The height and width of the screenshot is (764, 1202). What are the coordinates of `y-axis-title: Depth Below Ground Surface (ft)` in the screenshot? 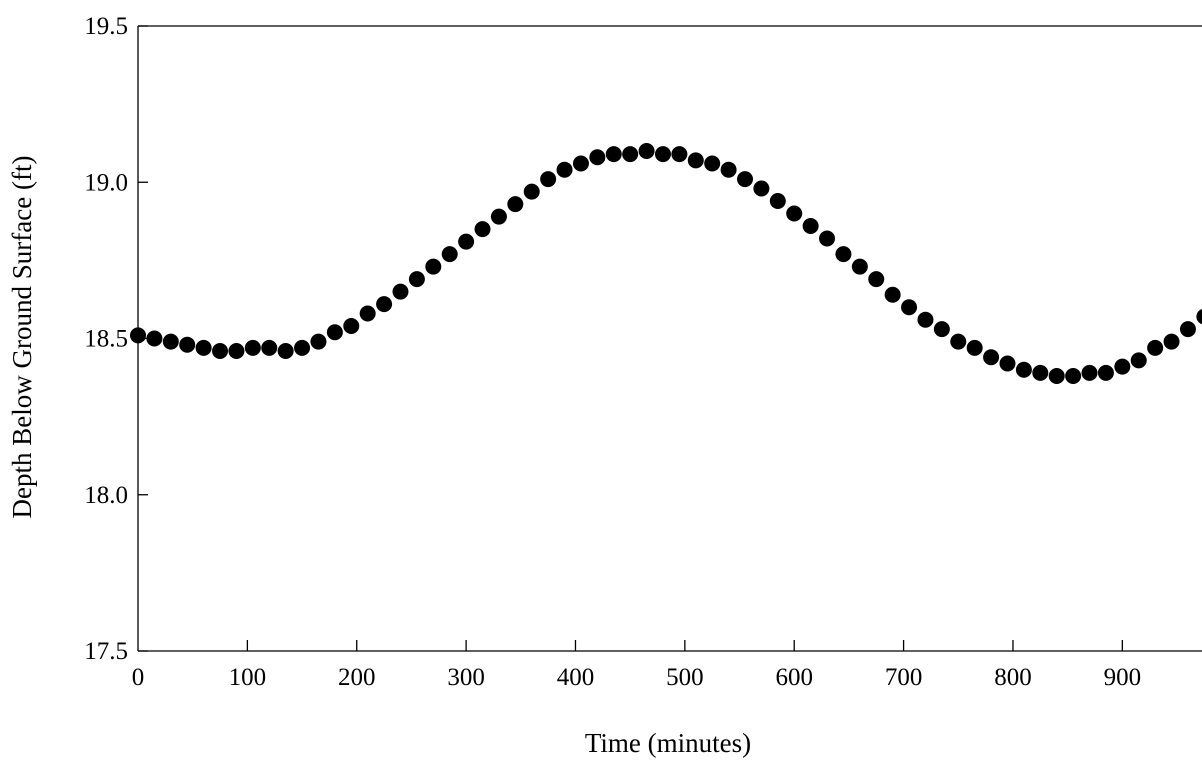 It's located at (22, 337).